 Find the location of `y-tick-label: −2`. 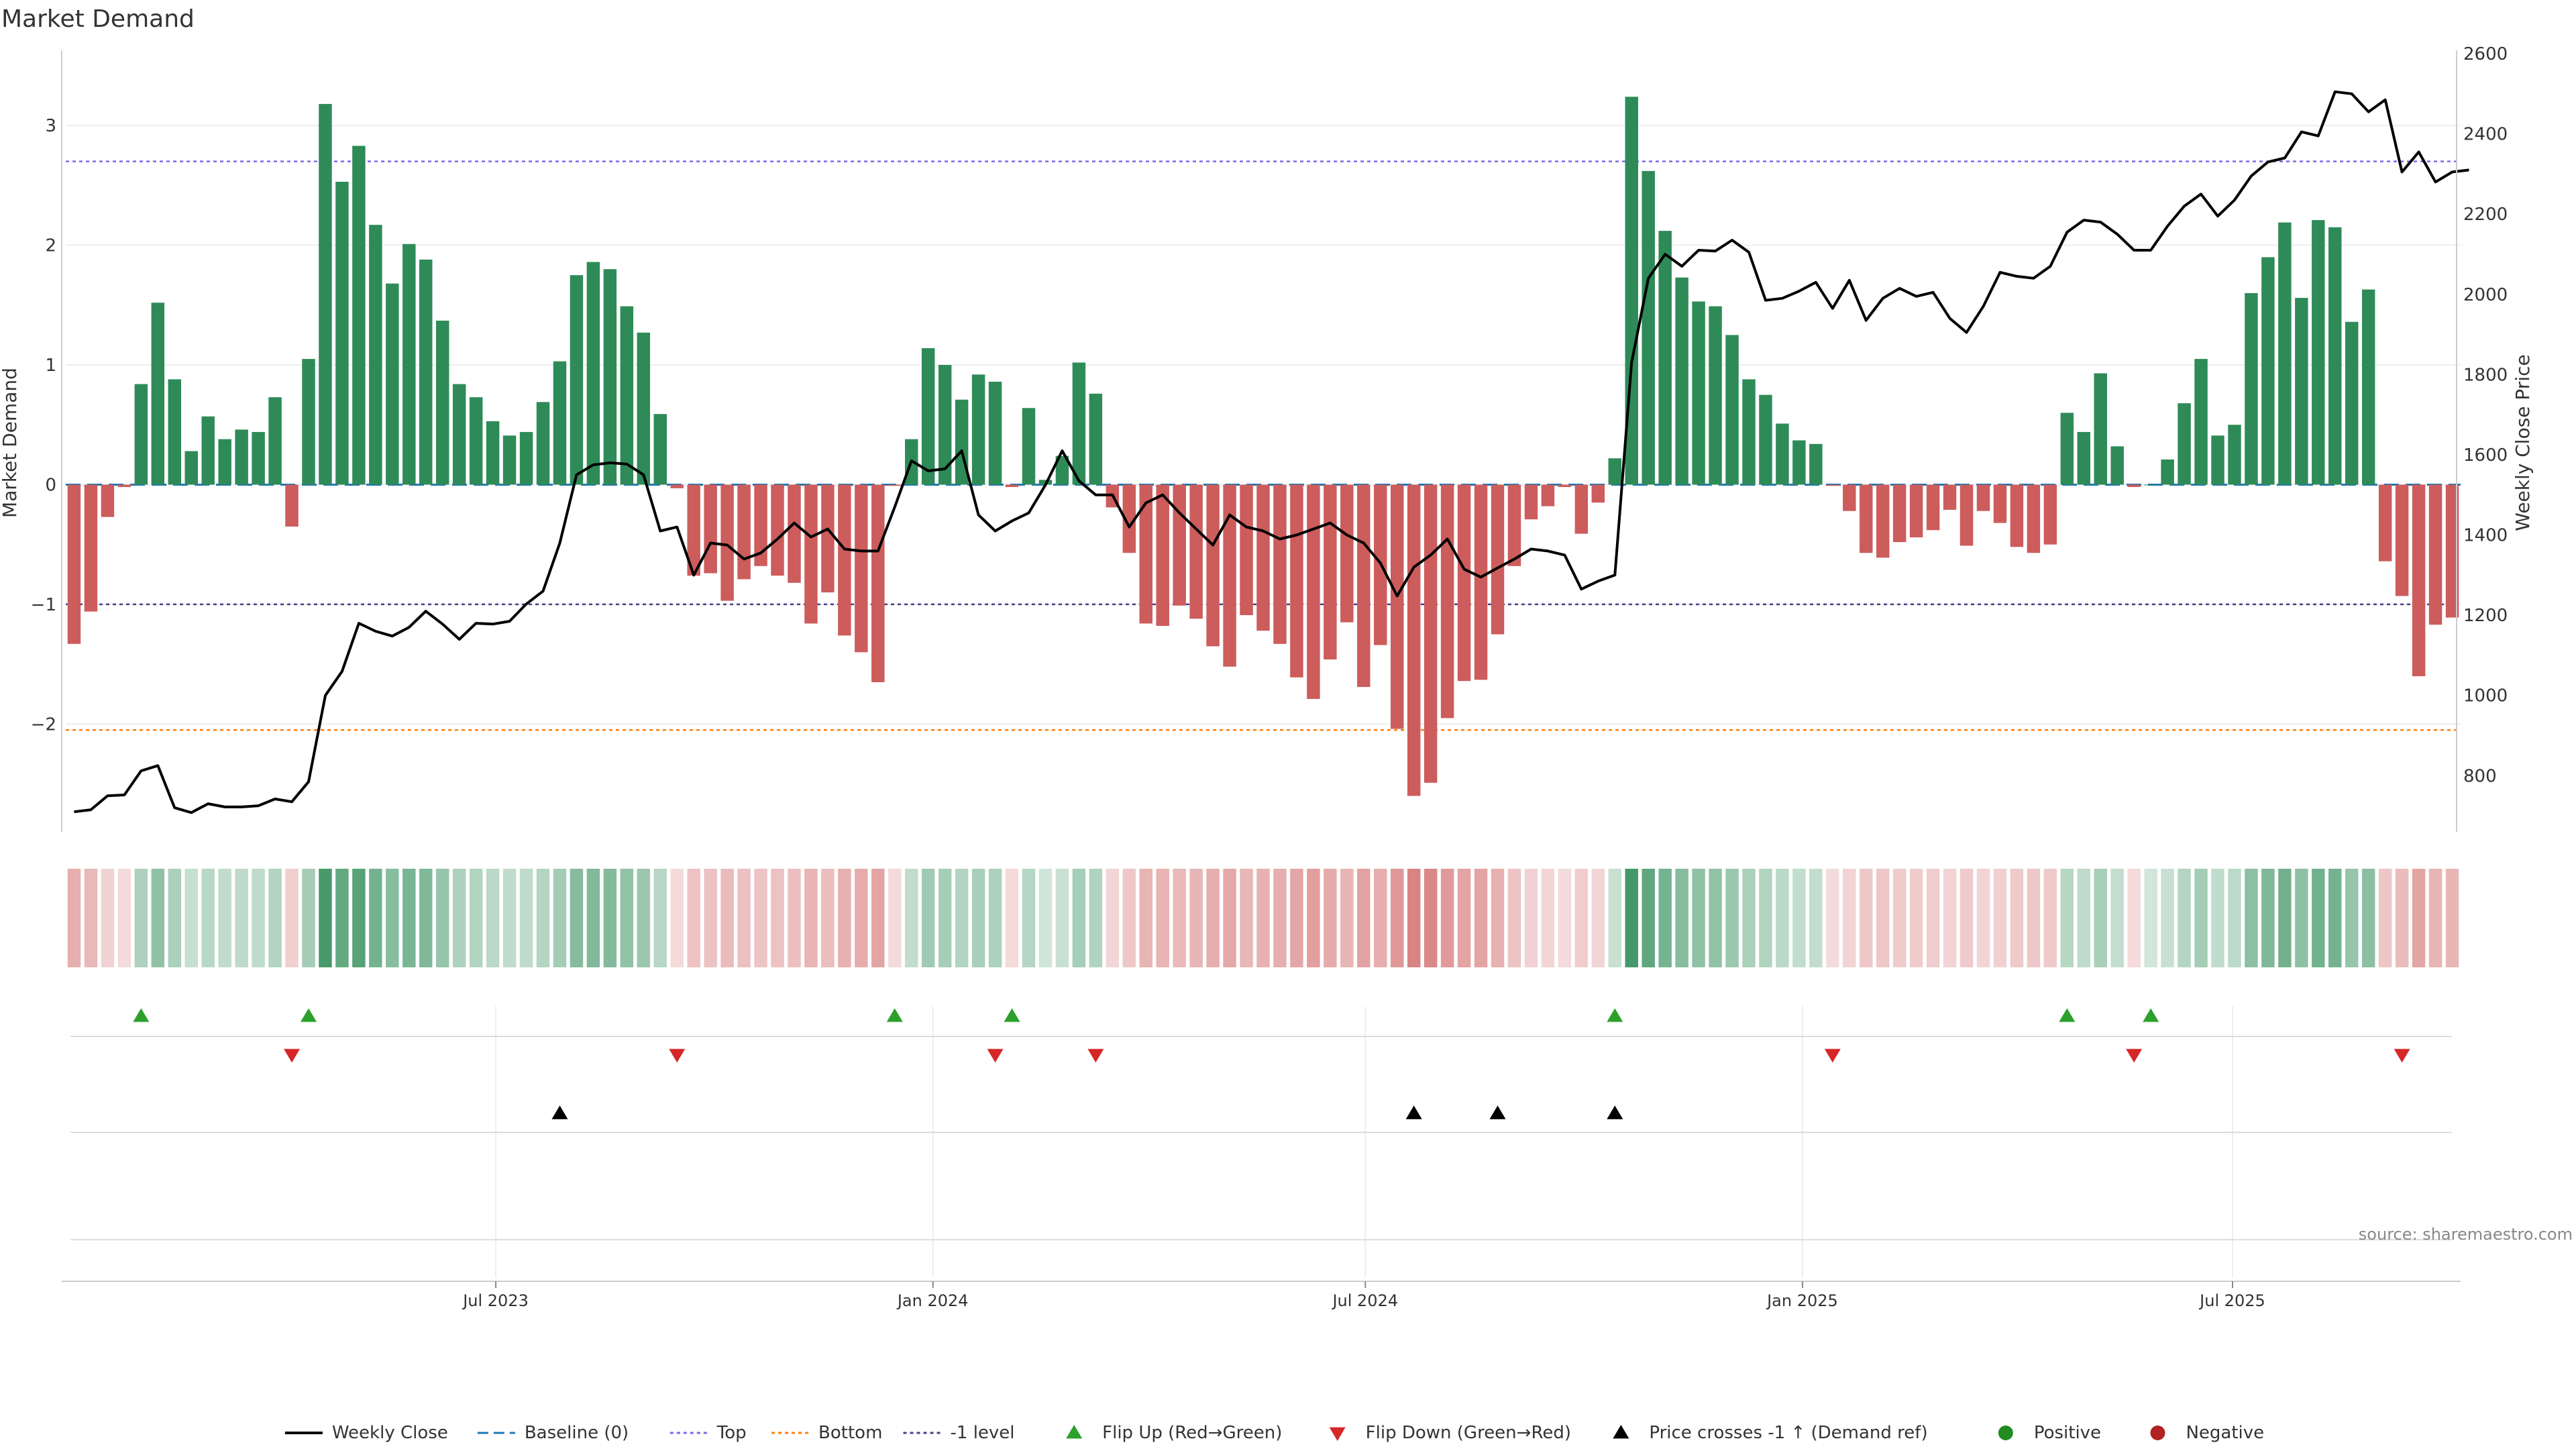

y-tick-label: −2 is located at coordinates (43, 724).